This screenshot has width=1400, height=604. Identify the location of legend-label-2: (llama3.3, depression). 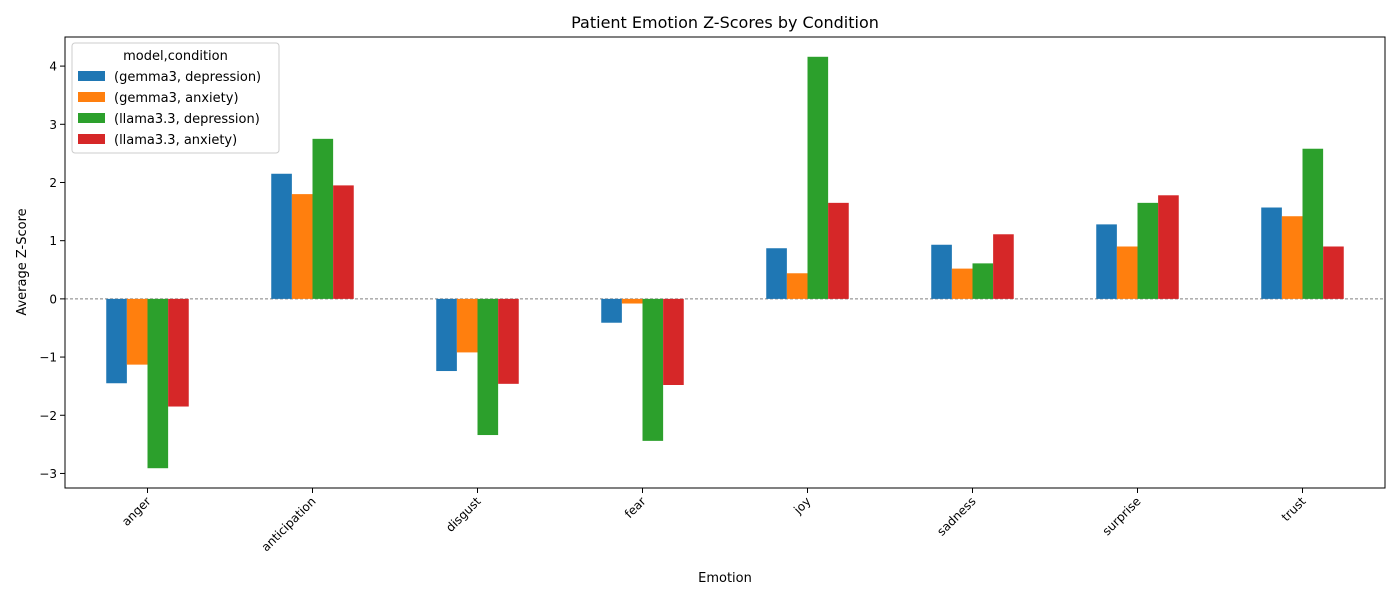
(187, 119).